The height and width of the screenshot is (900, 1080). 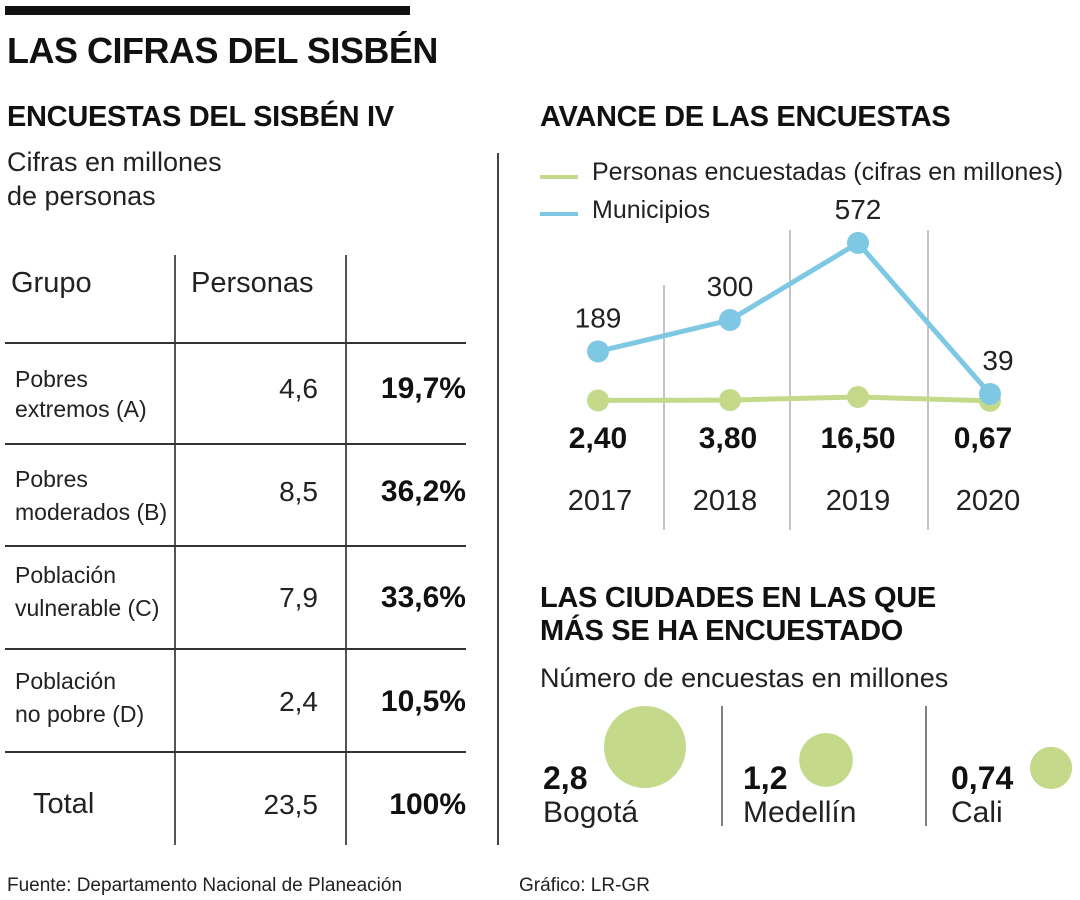 What do you see at coordinates (600, 501) in the screenshot?
I see `x-tick-label: 2017` at bounding box center [600, 501].